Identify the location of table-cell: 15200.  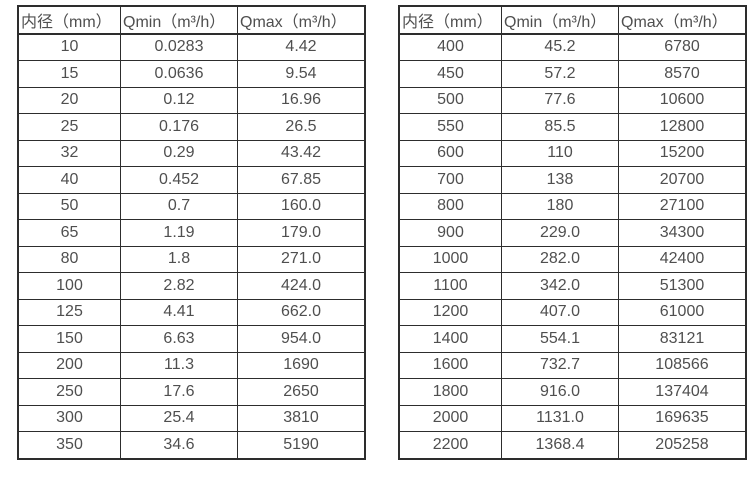
(682, 153).